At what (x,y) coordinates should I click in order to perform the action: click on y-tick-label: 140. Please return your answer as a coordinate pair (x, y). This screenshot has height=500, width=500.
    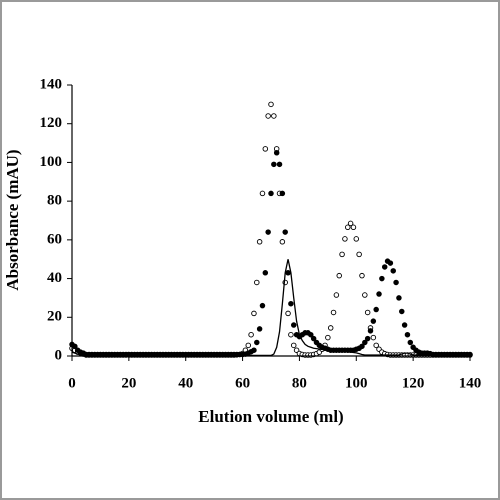
    Looking at the image, I should click on (51, 84).